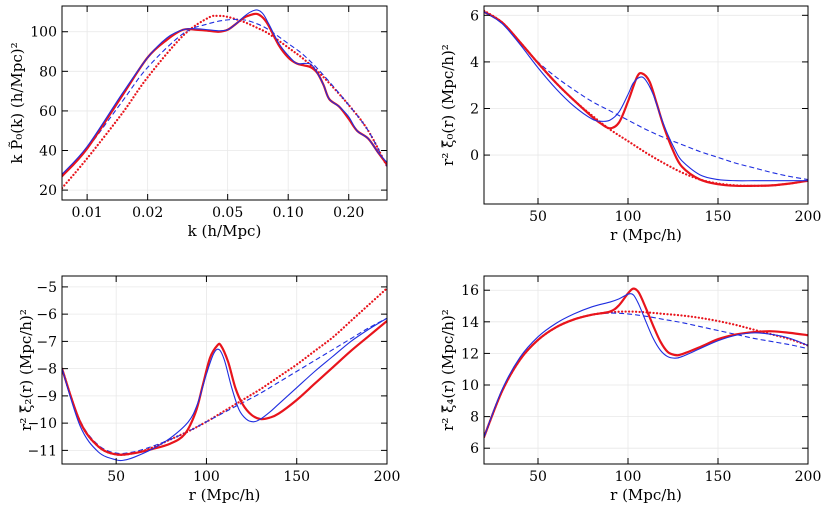  Describe the element at coordinates (470, 354) in the screenshot. I see `y-tick-label: 12` at that location.